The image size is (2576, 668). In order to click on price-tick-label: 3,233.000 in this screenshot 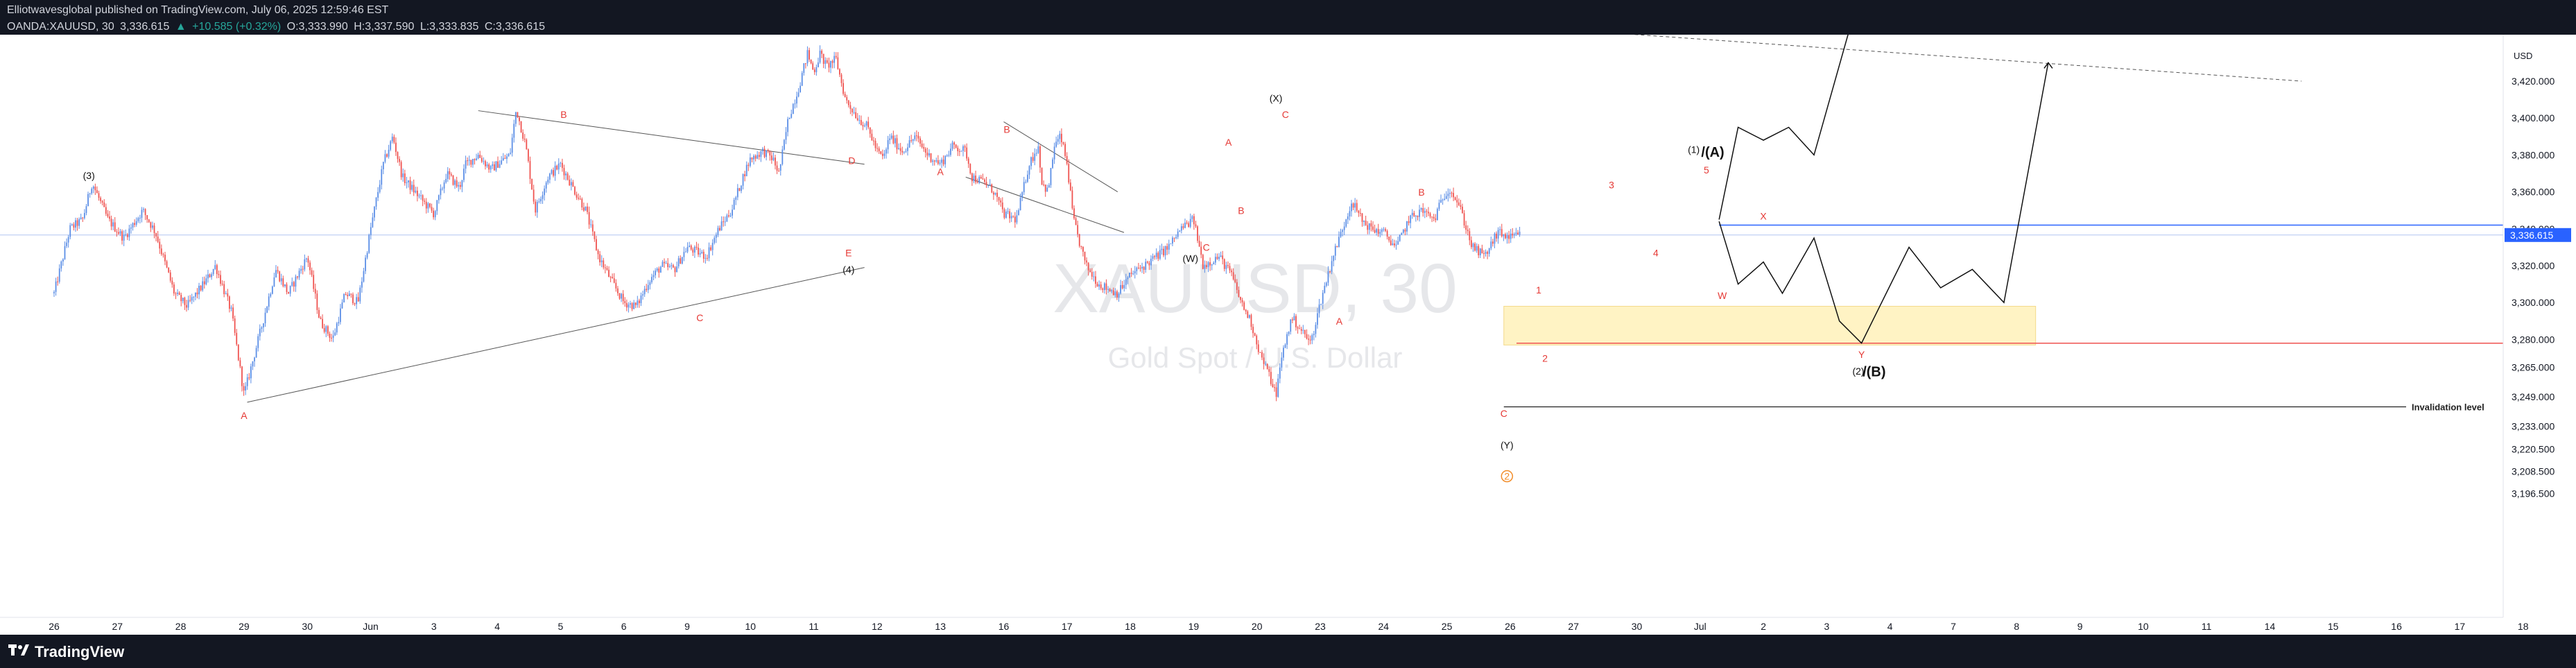, I will do `click(2533, 425)`.